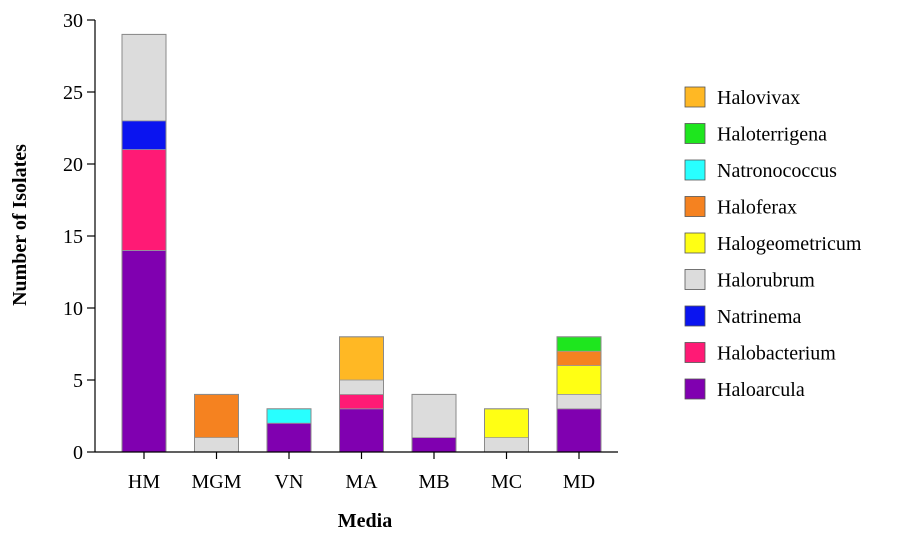 Image resolution: width=908 pixels, height=533 pixels. Describe the element at coordinates (506, 445) in the screenshot. I see `bar-segment-halorubrum-mc` at that location.